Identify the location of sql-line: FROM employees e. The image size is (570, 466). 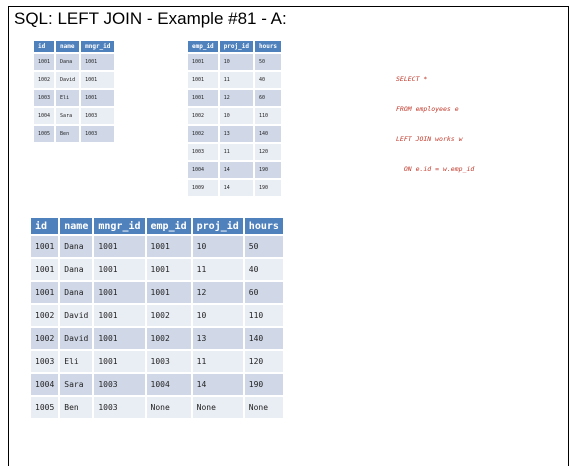
(427, 109).